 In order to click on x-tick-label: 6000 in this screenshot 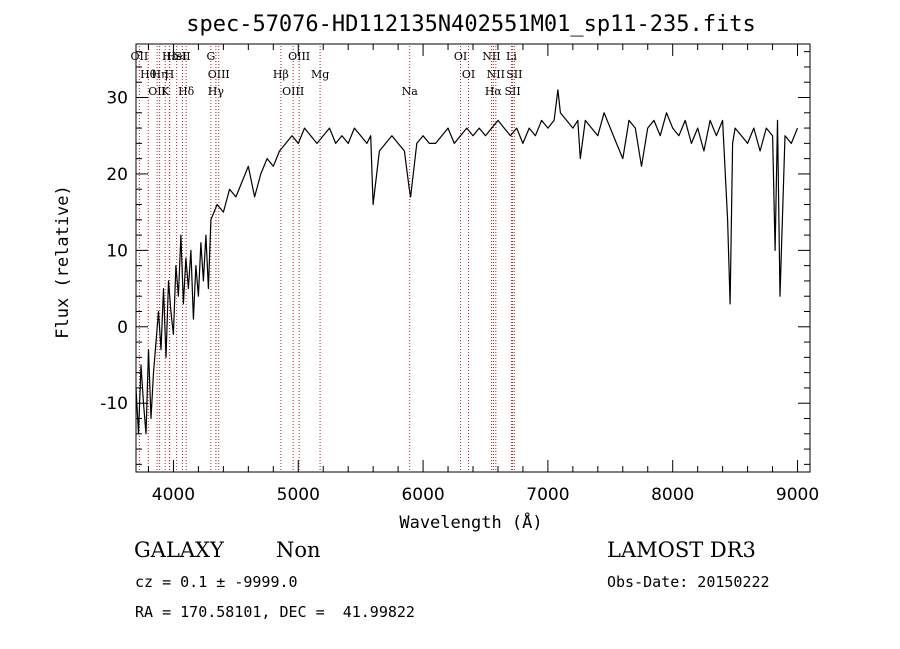, I will do `click(422, 495)`.